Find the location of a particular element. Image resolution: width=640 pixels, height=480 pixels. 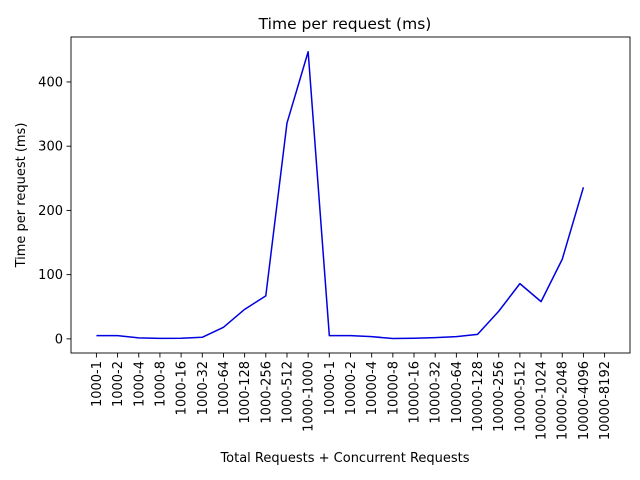

chart-title: Time per request (ms) is located at coordinates (345, 24).